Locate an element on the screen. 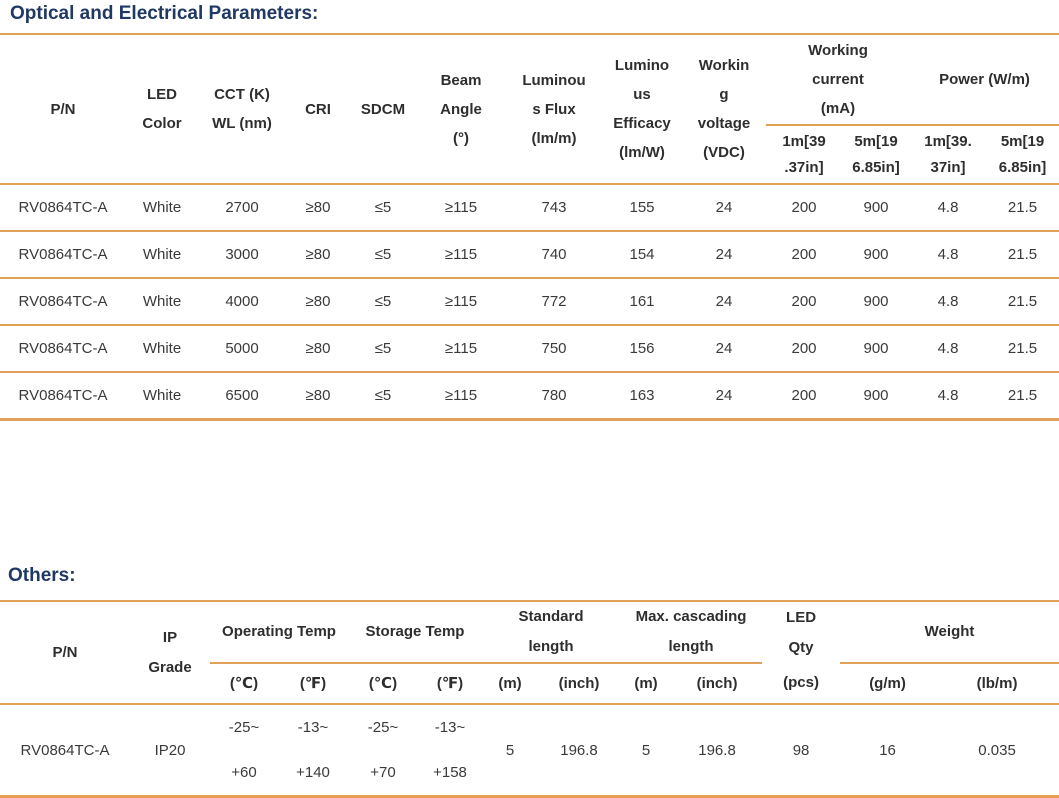 This screenshot has width=1059, height=798. table-cell: 98 is located at coordinates (801, 750).